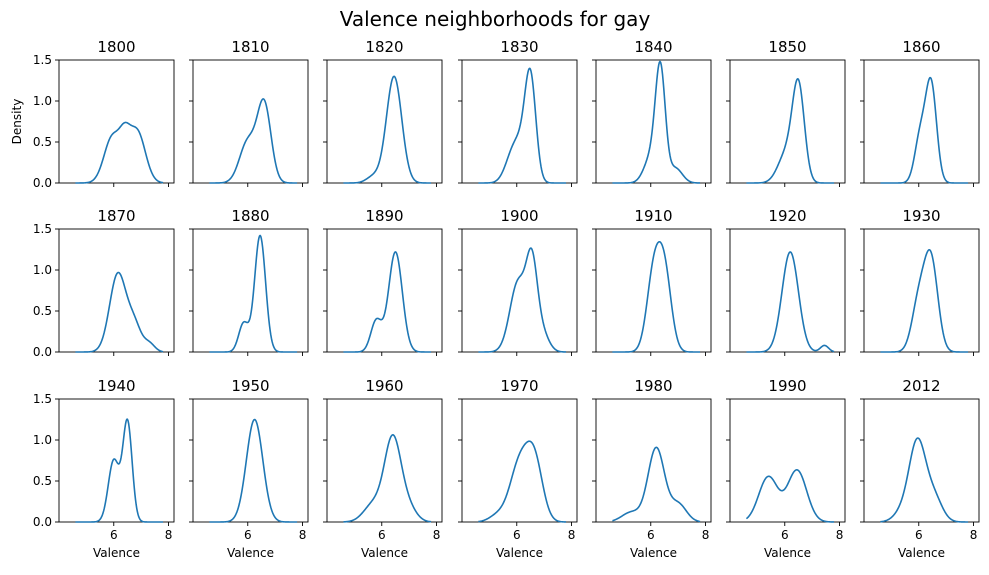  Describe the element at coordinates (116, 386) in the screenshot. I see `panel-title: 1940` at that location.